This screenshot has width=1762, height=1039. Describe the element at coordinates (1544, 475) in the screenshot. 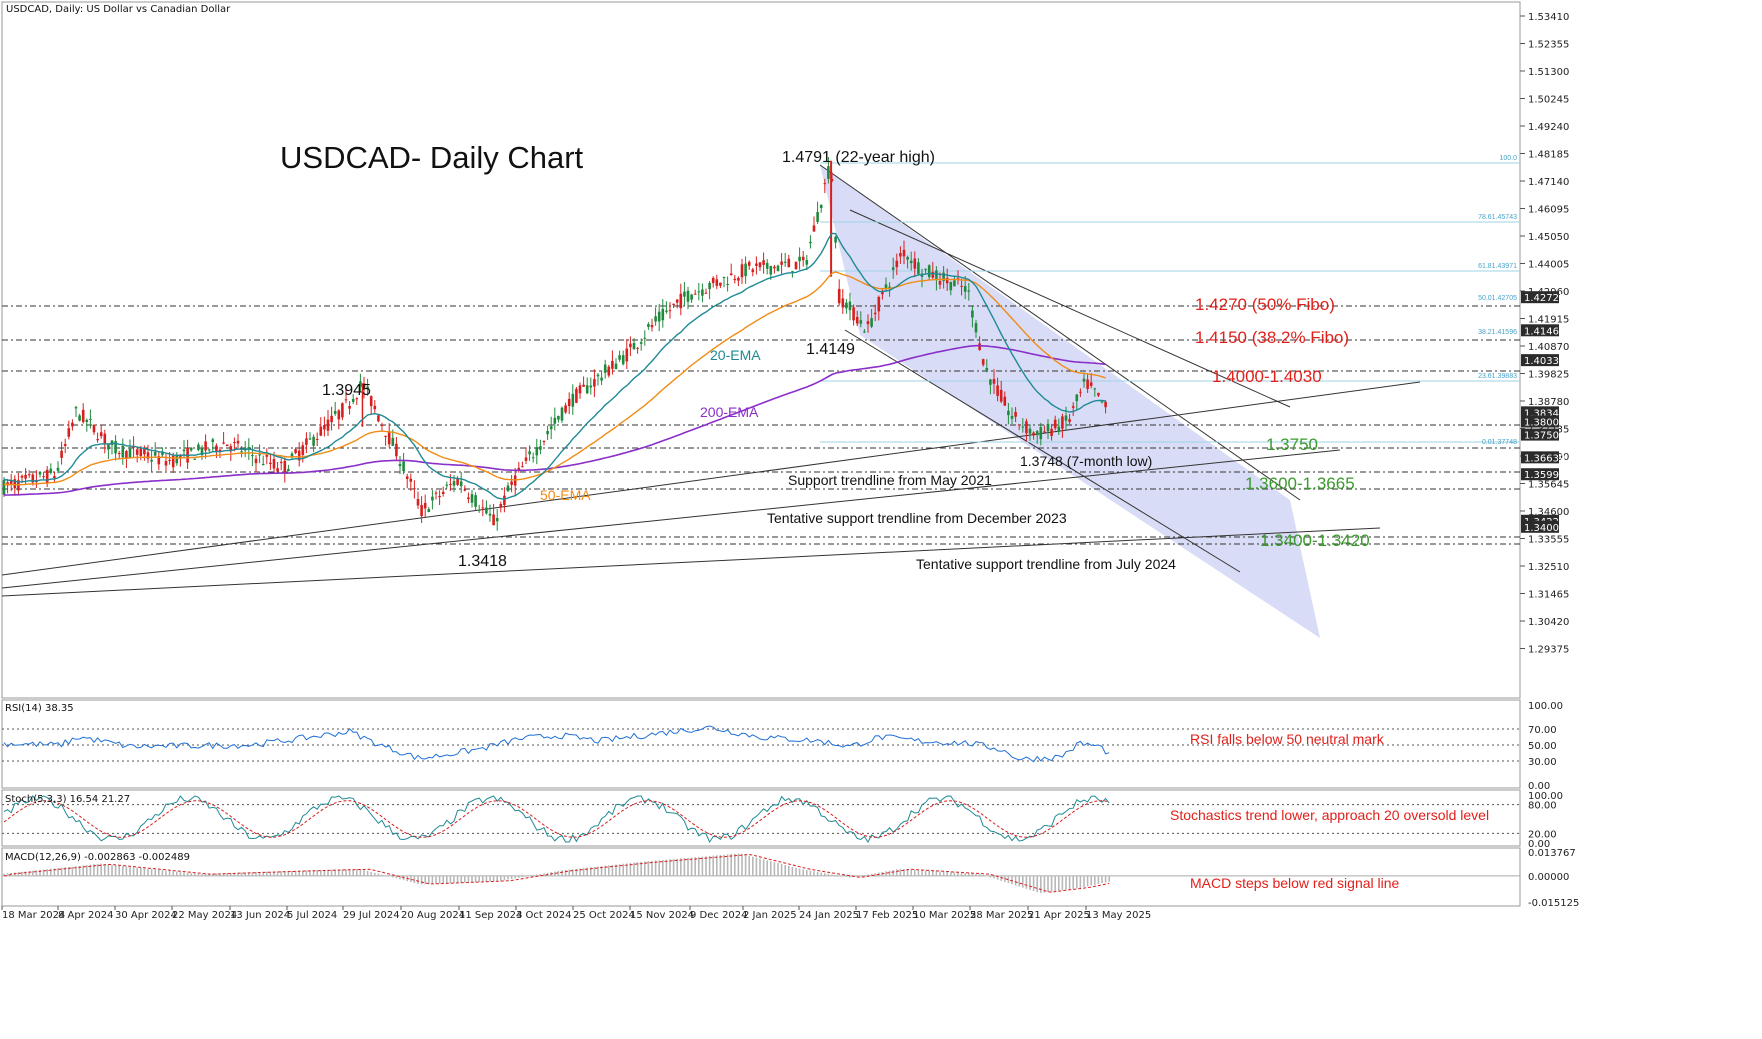

I see `price-tag: 1.35997` at that location.